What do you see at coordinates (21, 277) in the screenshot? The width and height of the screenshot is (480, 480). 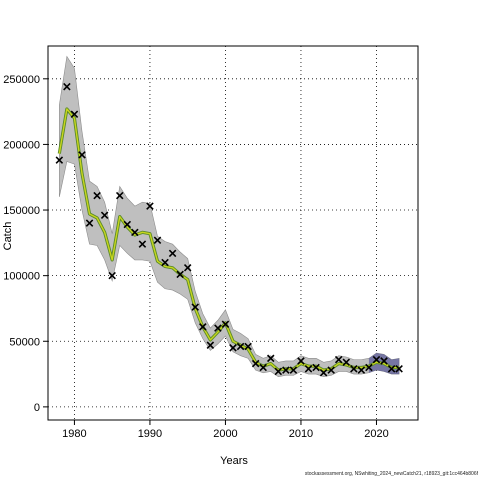 I see `y-tick-label: 100000` at bounding box center [21, 277].